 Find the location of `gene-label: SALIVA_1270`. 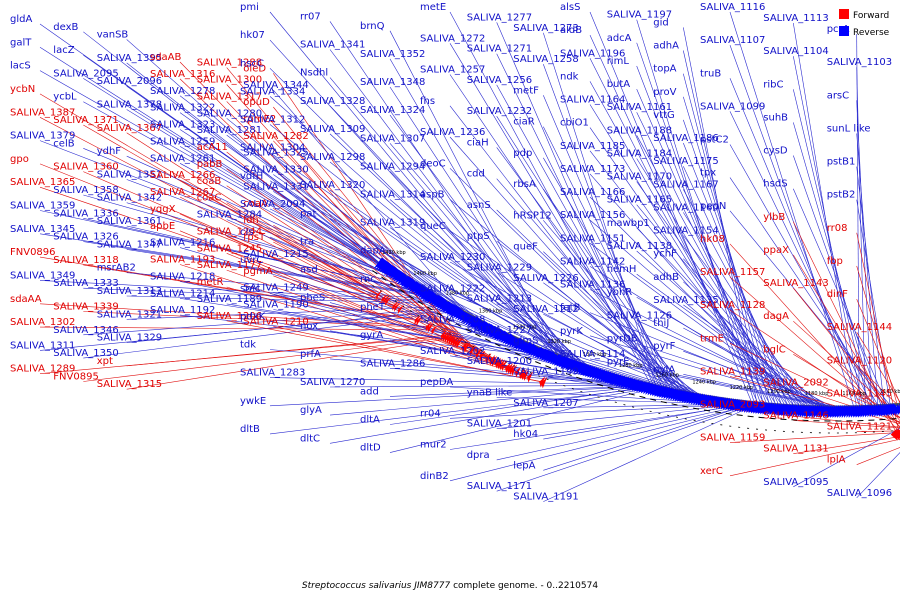

gene-label: SALIVA_1270 is located at coordinates (332, 382).